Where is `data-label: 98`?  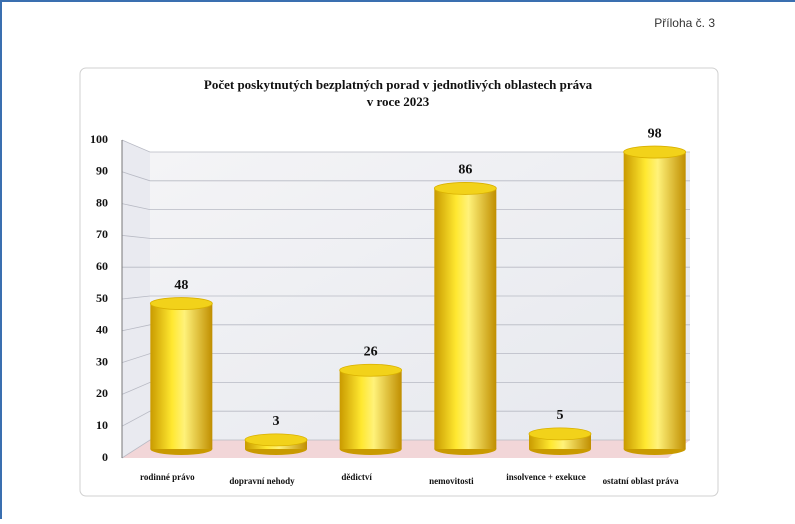
data-label: 98 is located at coordinates (655, 133).